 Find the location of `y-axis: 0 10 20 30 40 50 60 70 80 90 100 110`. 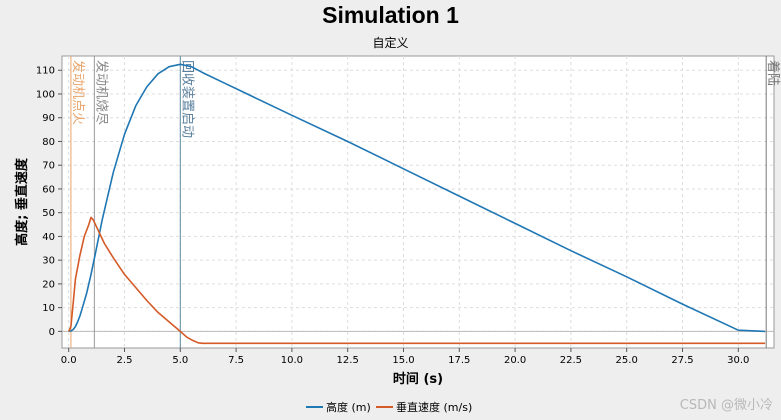

y-axis: 0 10 20 30 40 50 60 70 80 90 100 110 is located at coordinates (49, 202).